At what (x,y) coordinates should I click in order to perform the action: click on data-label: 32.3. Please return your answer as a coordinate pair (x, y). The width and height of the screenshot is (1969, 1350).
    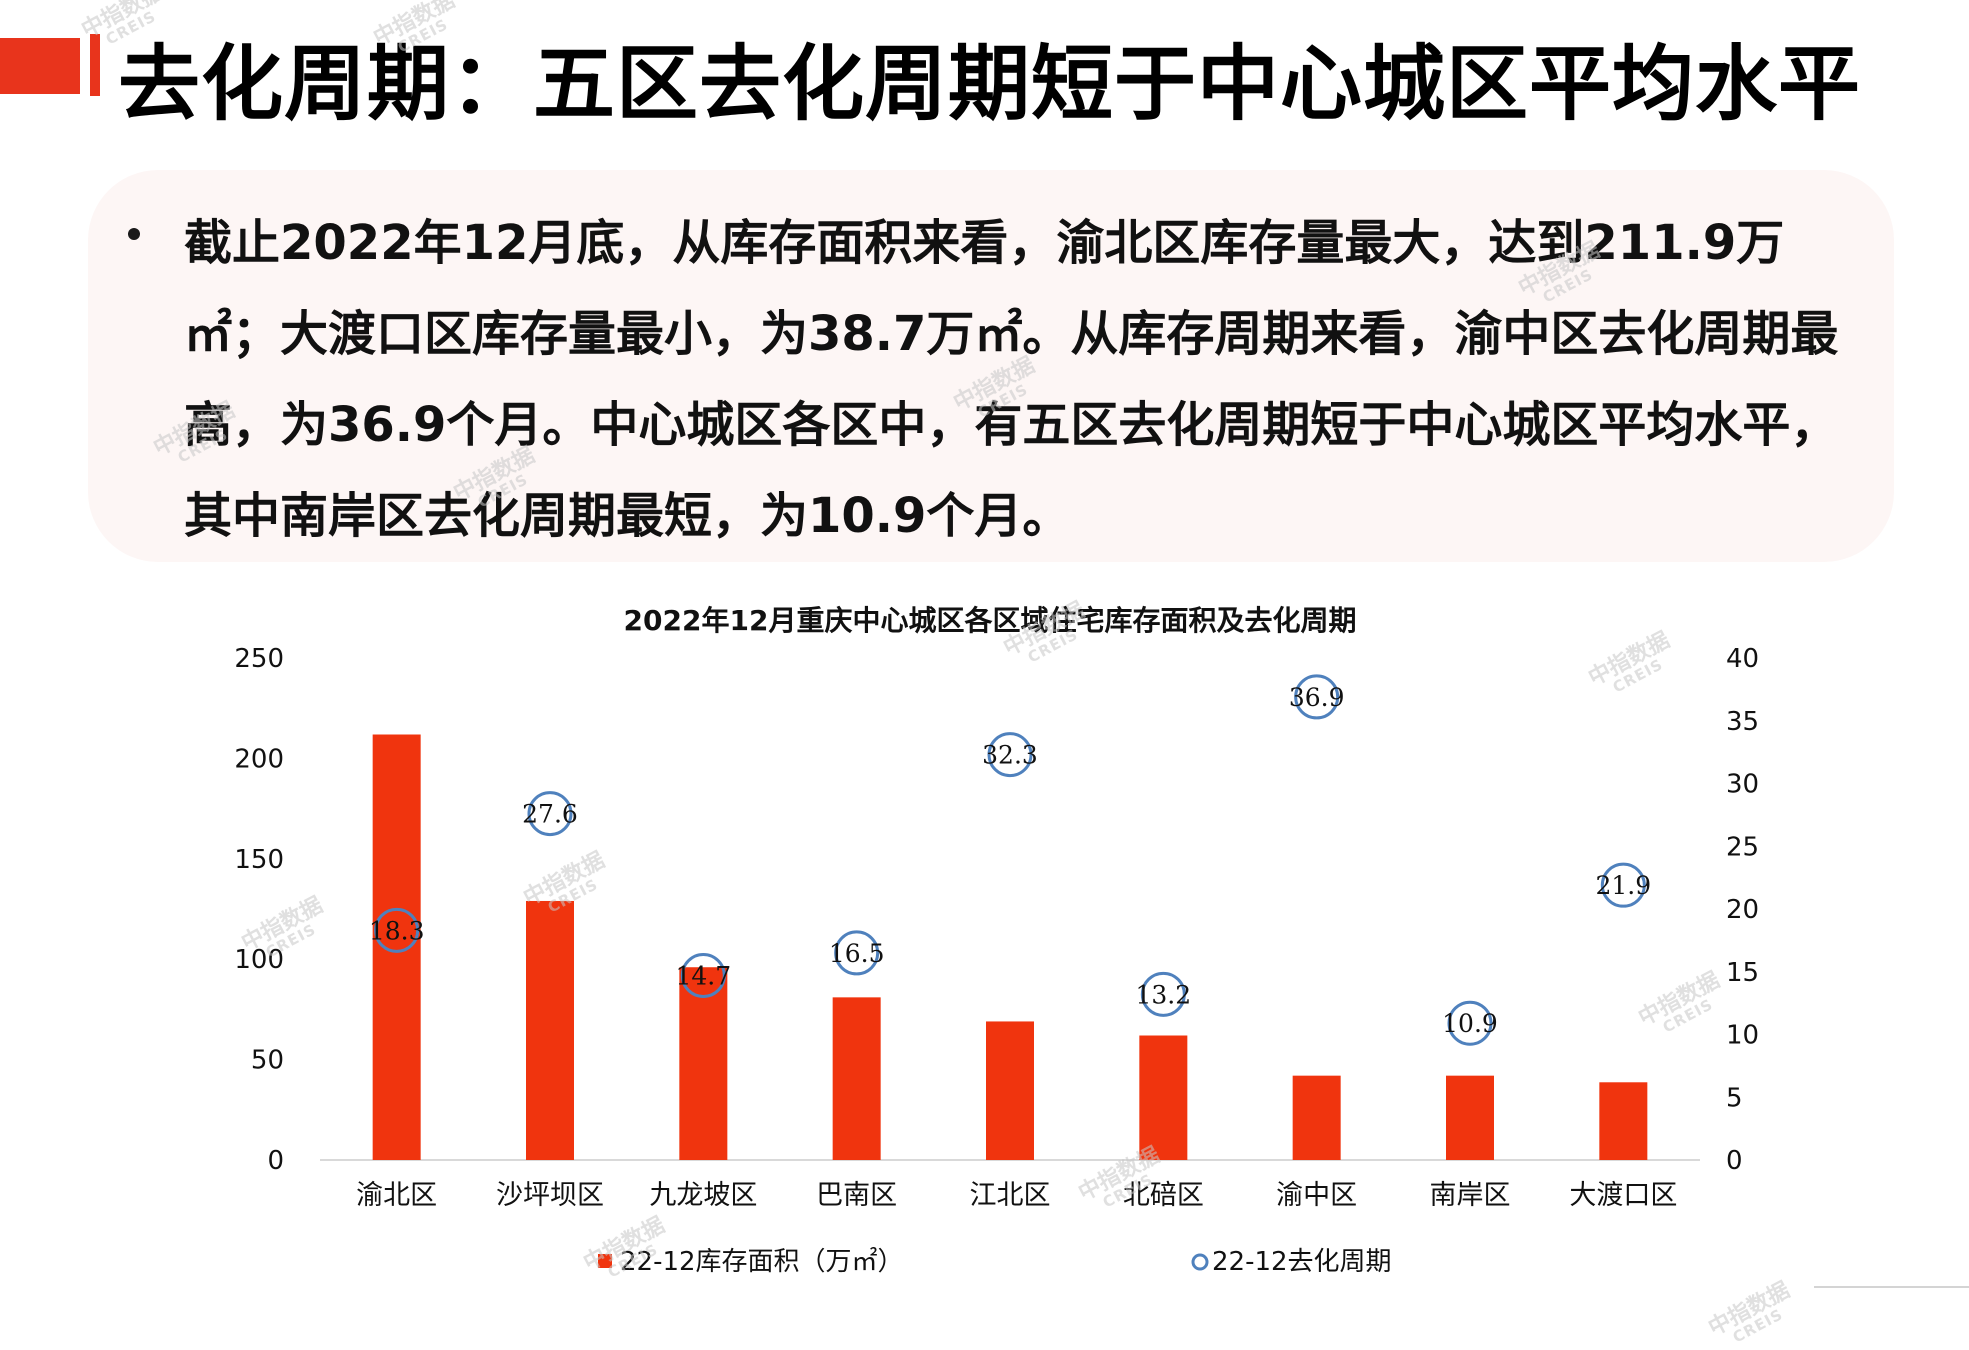
    Looking at the image, I should click on (1010, 755).